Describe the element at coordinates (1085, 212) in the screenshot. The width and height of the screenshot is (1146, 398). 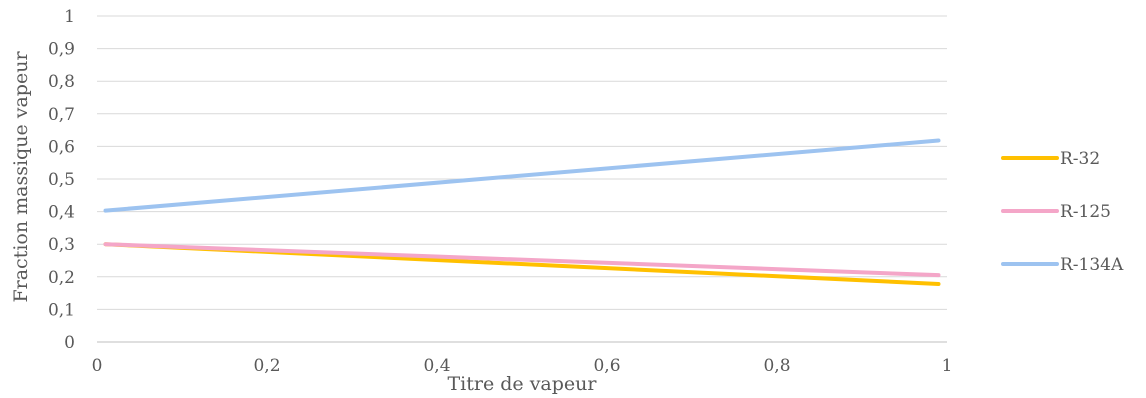
I see `legend-label-r-125: R-125` at that location.